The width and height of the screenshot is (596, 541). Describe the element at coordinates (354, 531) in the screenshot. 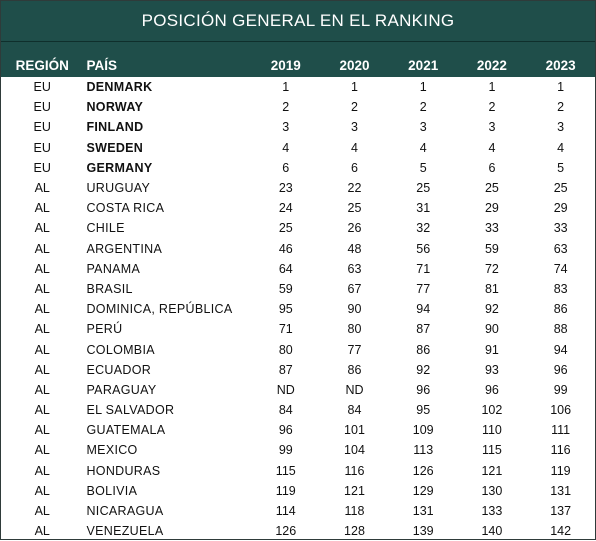

I see `cell-rank-2020: 128` at that location.